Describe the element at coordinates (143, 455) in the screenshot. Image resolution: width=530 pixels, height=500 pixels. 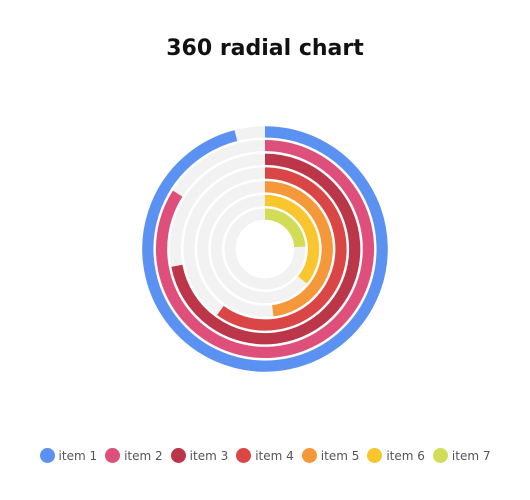
I see `legend-label: item 2` at that location.